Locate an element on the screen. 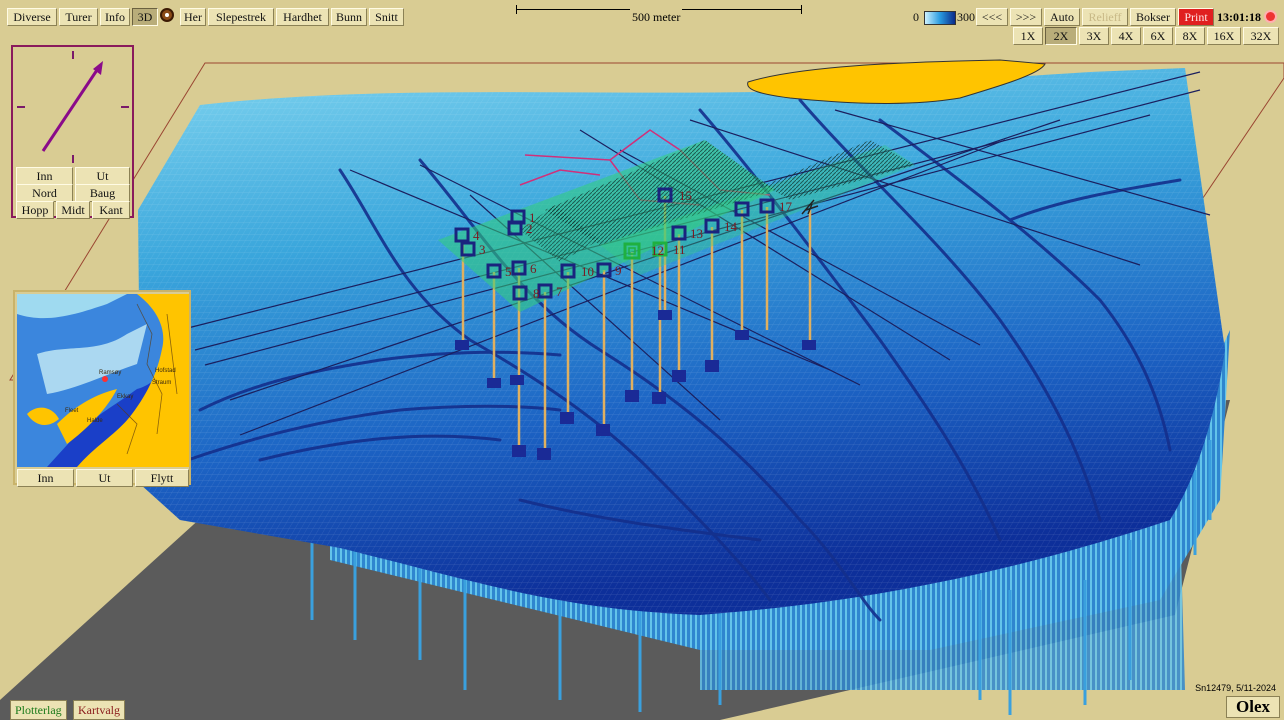 This screenshot has width=1284, height=720. center-button: Midt is located at coordinates (73, 210).